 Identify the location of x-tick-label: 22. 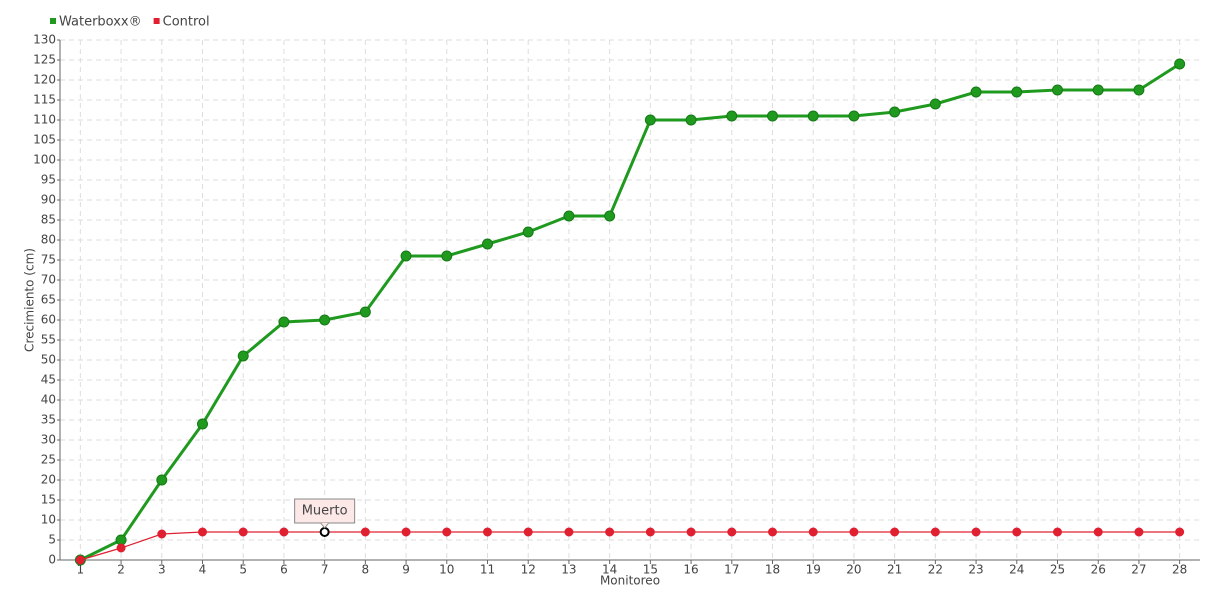
(935, 570).